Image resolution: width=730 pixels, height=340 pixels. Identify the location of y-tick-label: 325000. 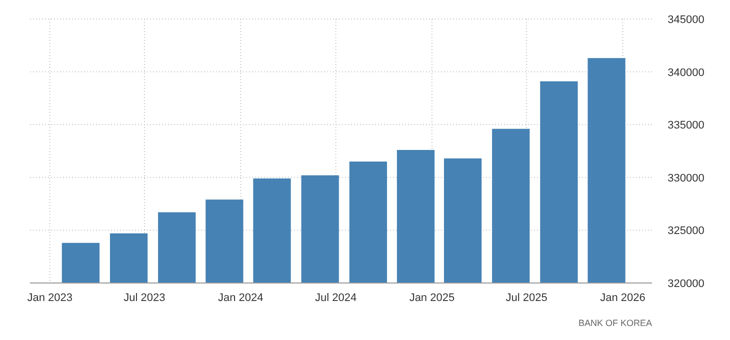
(686, 231).